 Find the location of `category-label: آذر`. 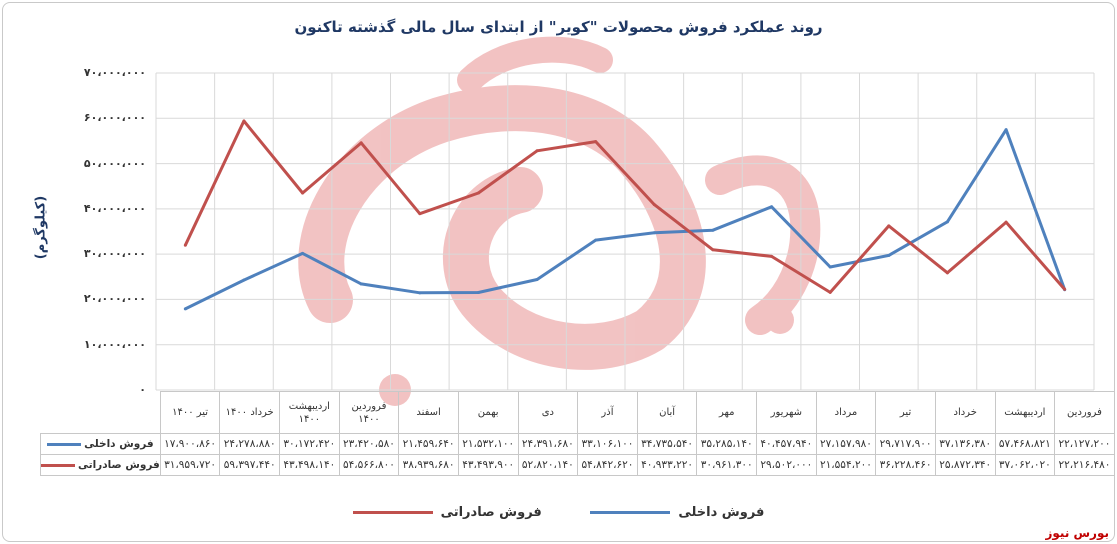

category-label: آذر is located at coordinates (607, 412).